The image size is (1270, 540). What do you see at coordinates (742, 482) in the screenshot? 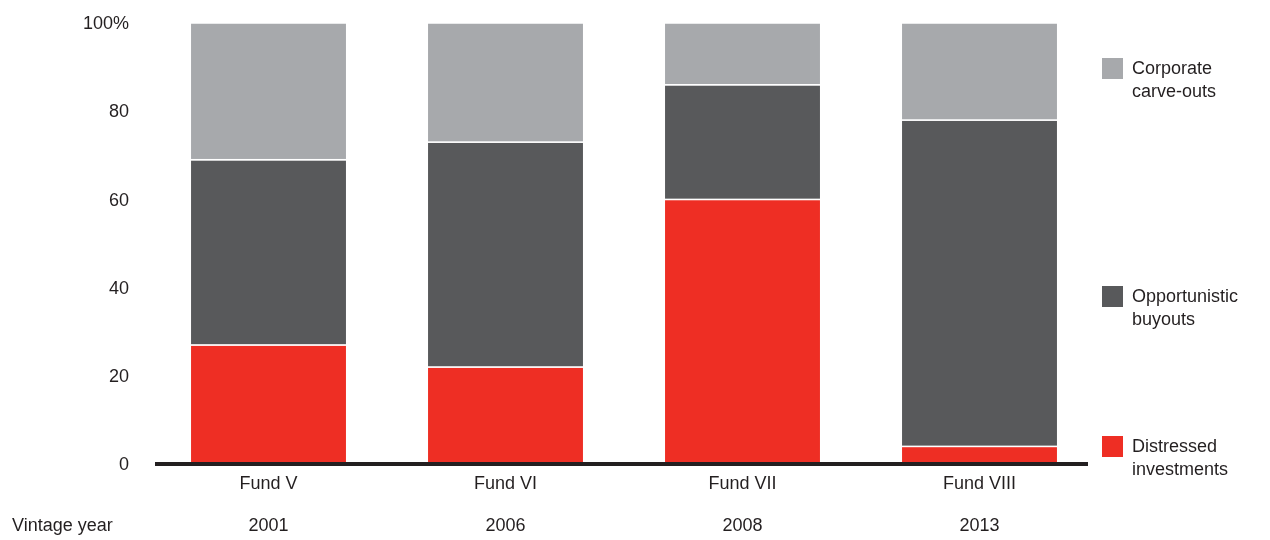
I see `x-tick-label: Fund VII` at bounding box center [742, 482].